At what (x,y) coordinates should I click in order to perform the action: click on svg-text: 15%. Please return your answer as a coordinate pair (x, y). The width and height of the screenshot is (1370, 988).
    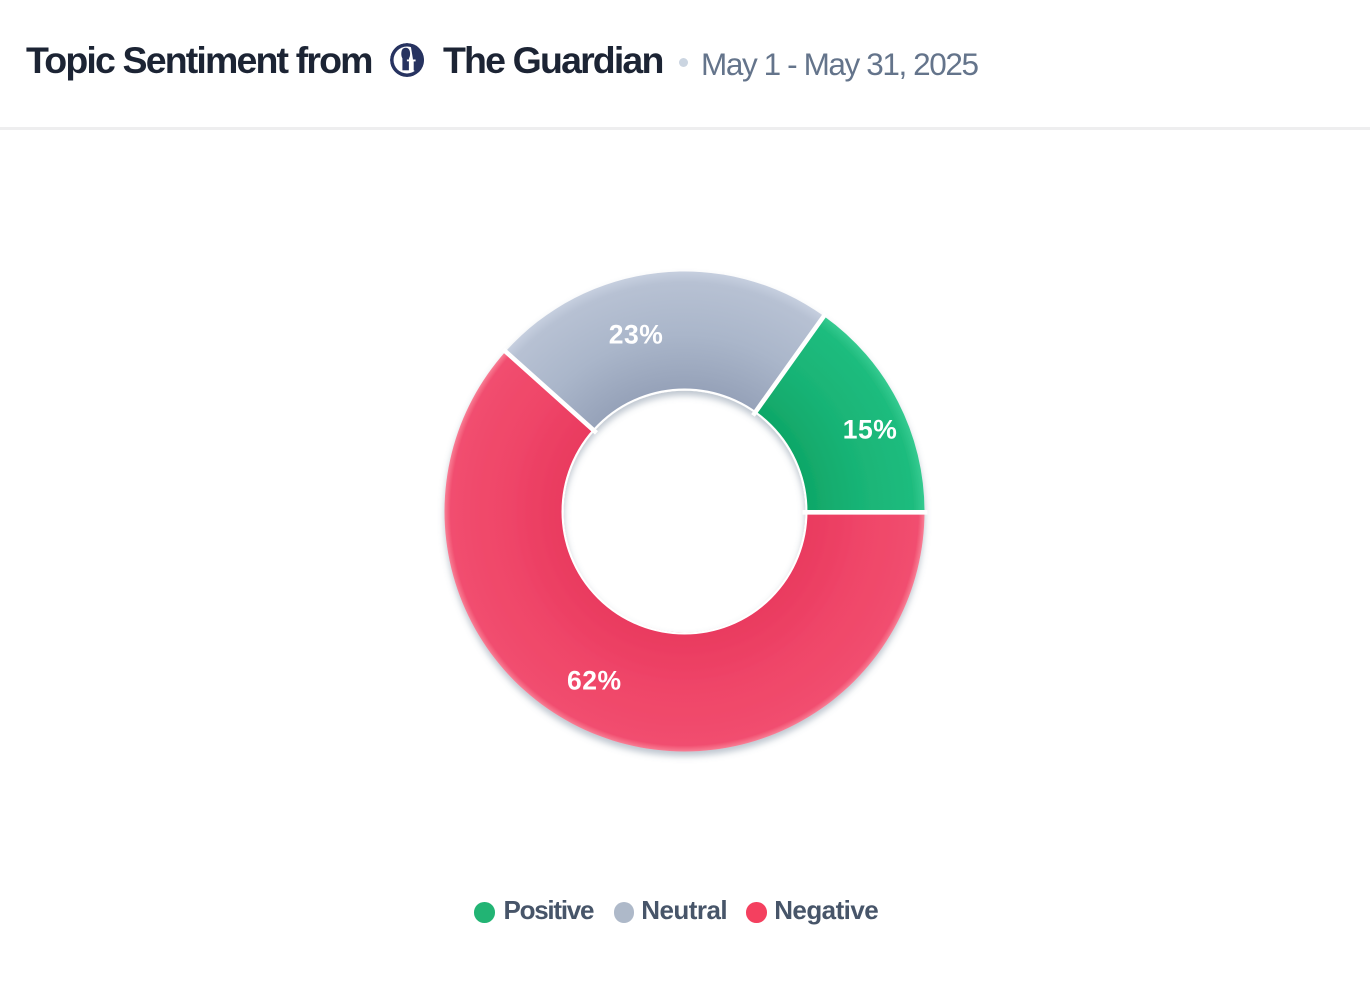
    Looking at the image, I should click on (870, 429).